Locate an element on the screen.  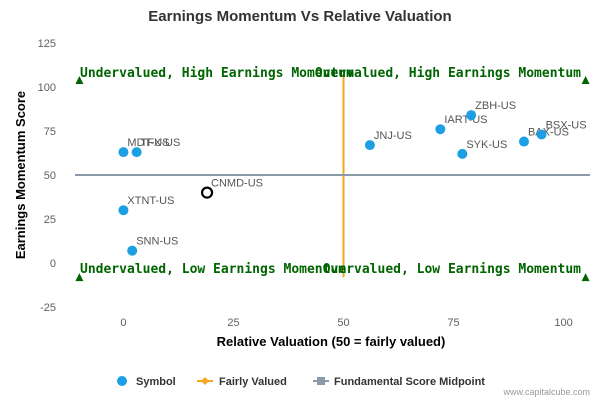
legend-item-midpoint: Fundamental Score Midpoint is located at coordinates (399, 382).